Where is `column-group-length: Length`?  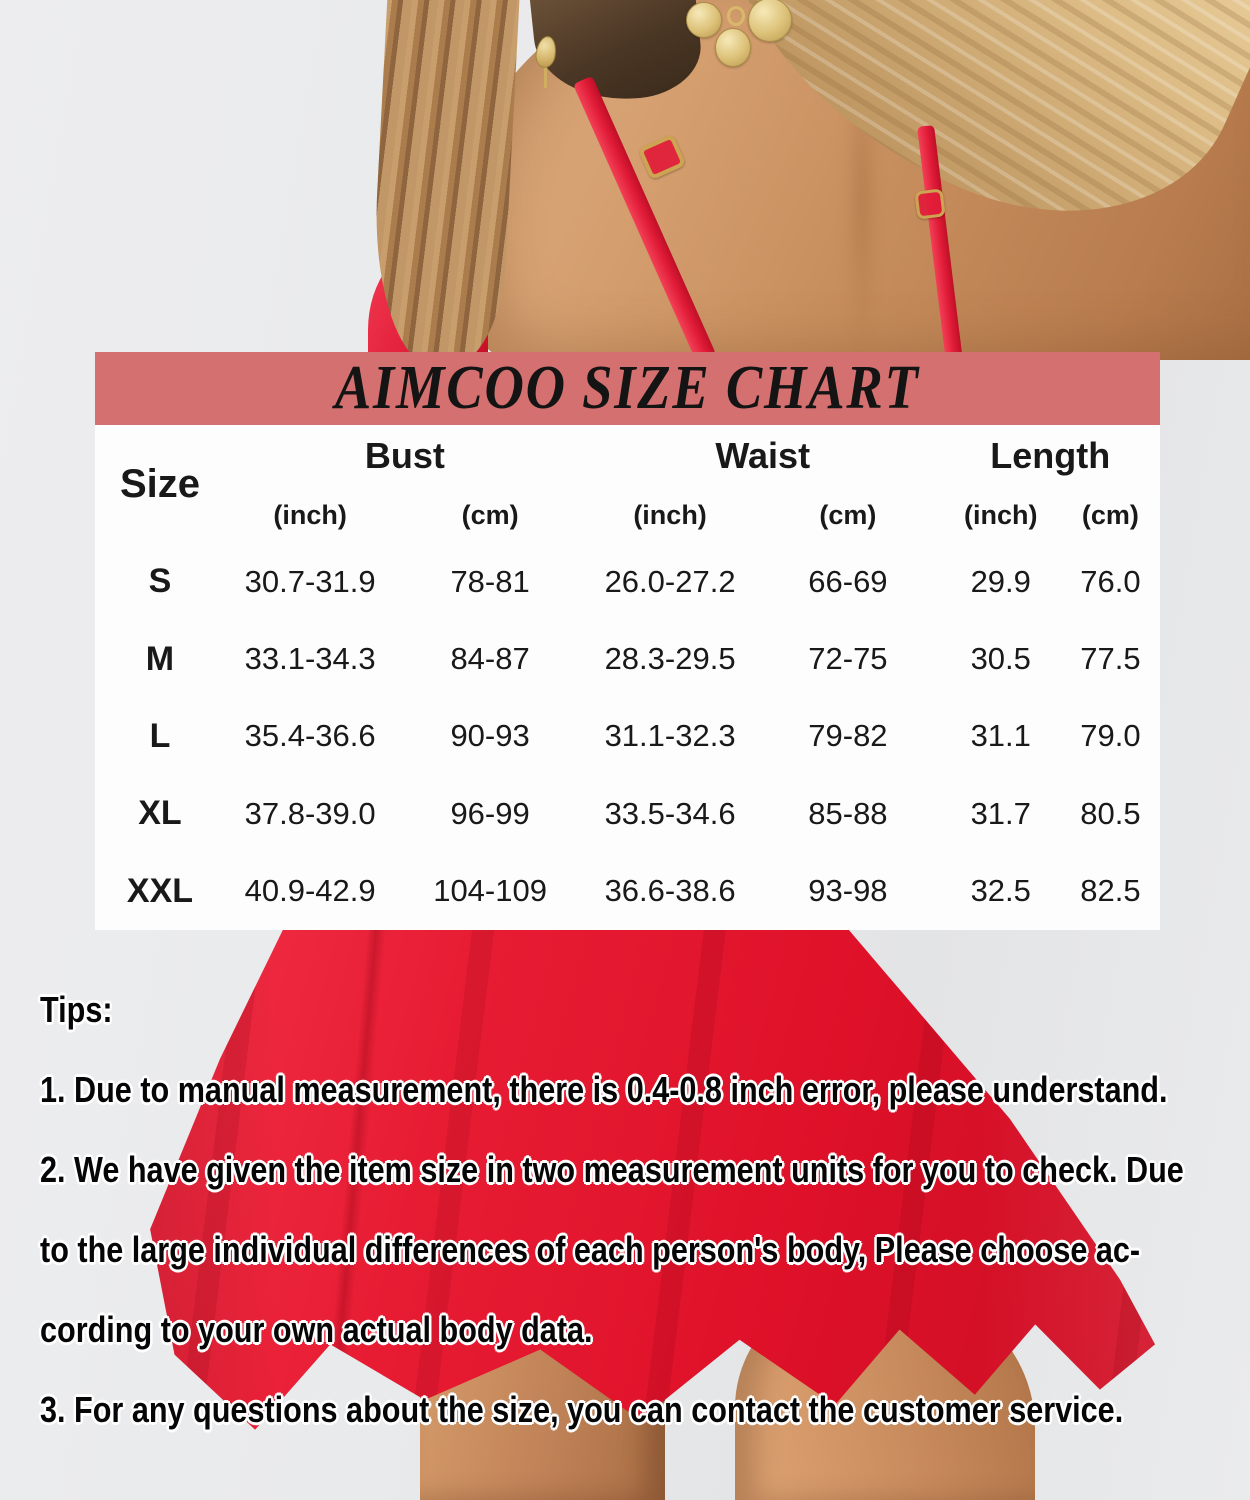
column-group-length: Length is located at coordinates (1050, 455).